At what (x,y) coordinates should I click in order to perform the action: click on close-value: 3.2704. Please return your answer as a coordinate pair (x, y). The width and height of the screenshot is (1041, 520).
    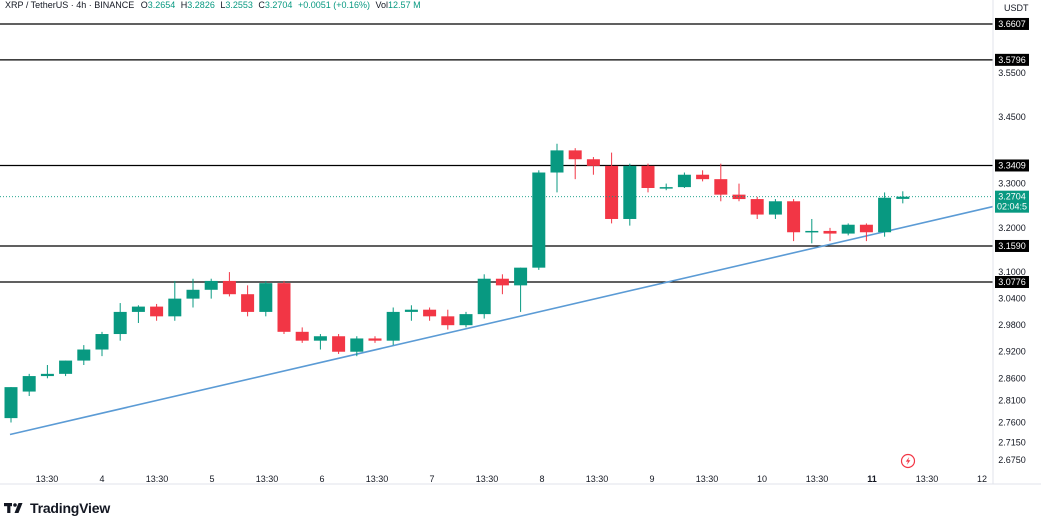
    Looking at the image, I should click on (278, 5).